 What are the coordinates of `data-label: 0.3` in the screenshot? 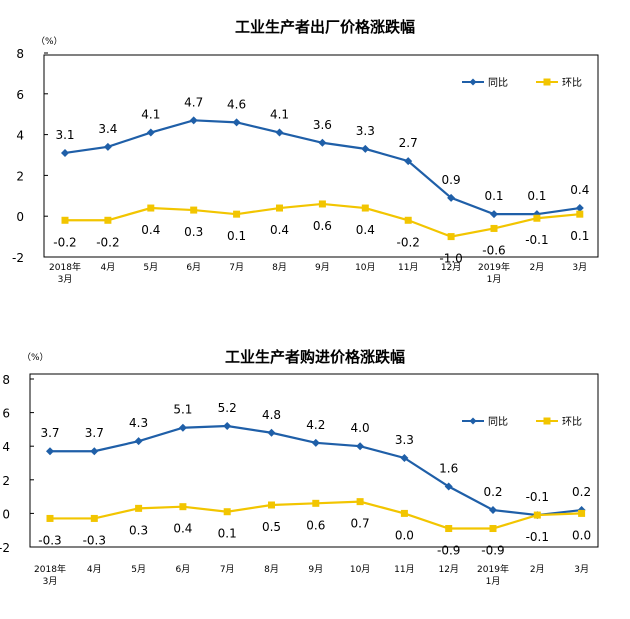 It's located at (138, 530).